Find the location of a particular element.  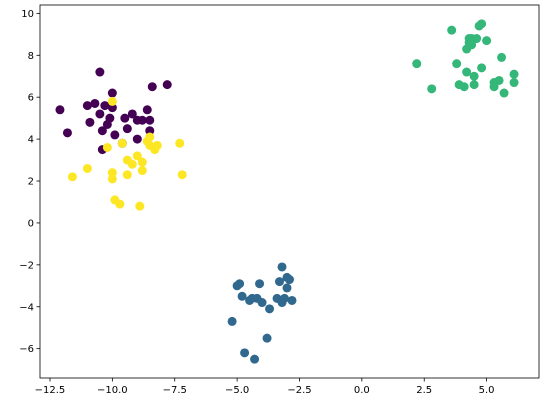

x-tick-label: −2.5 is located at coordinates (299, 390).